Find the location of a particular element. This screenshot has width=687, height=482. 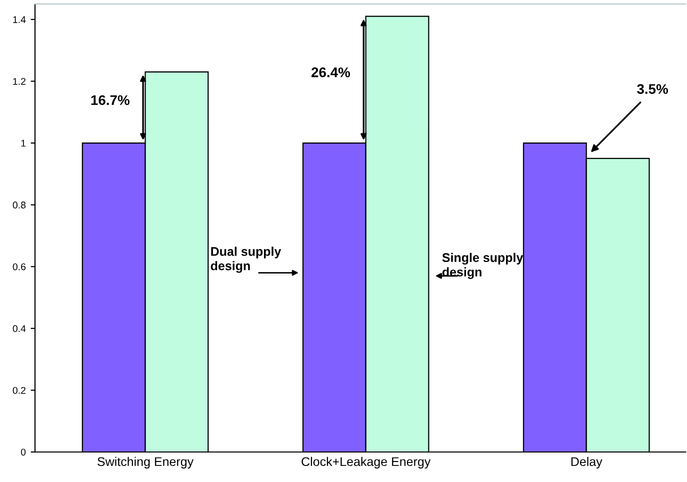

y-tick-label: 1 is located at coordinates (23, 143).